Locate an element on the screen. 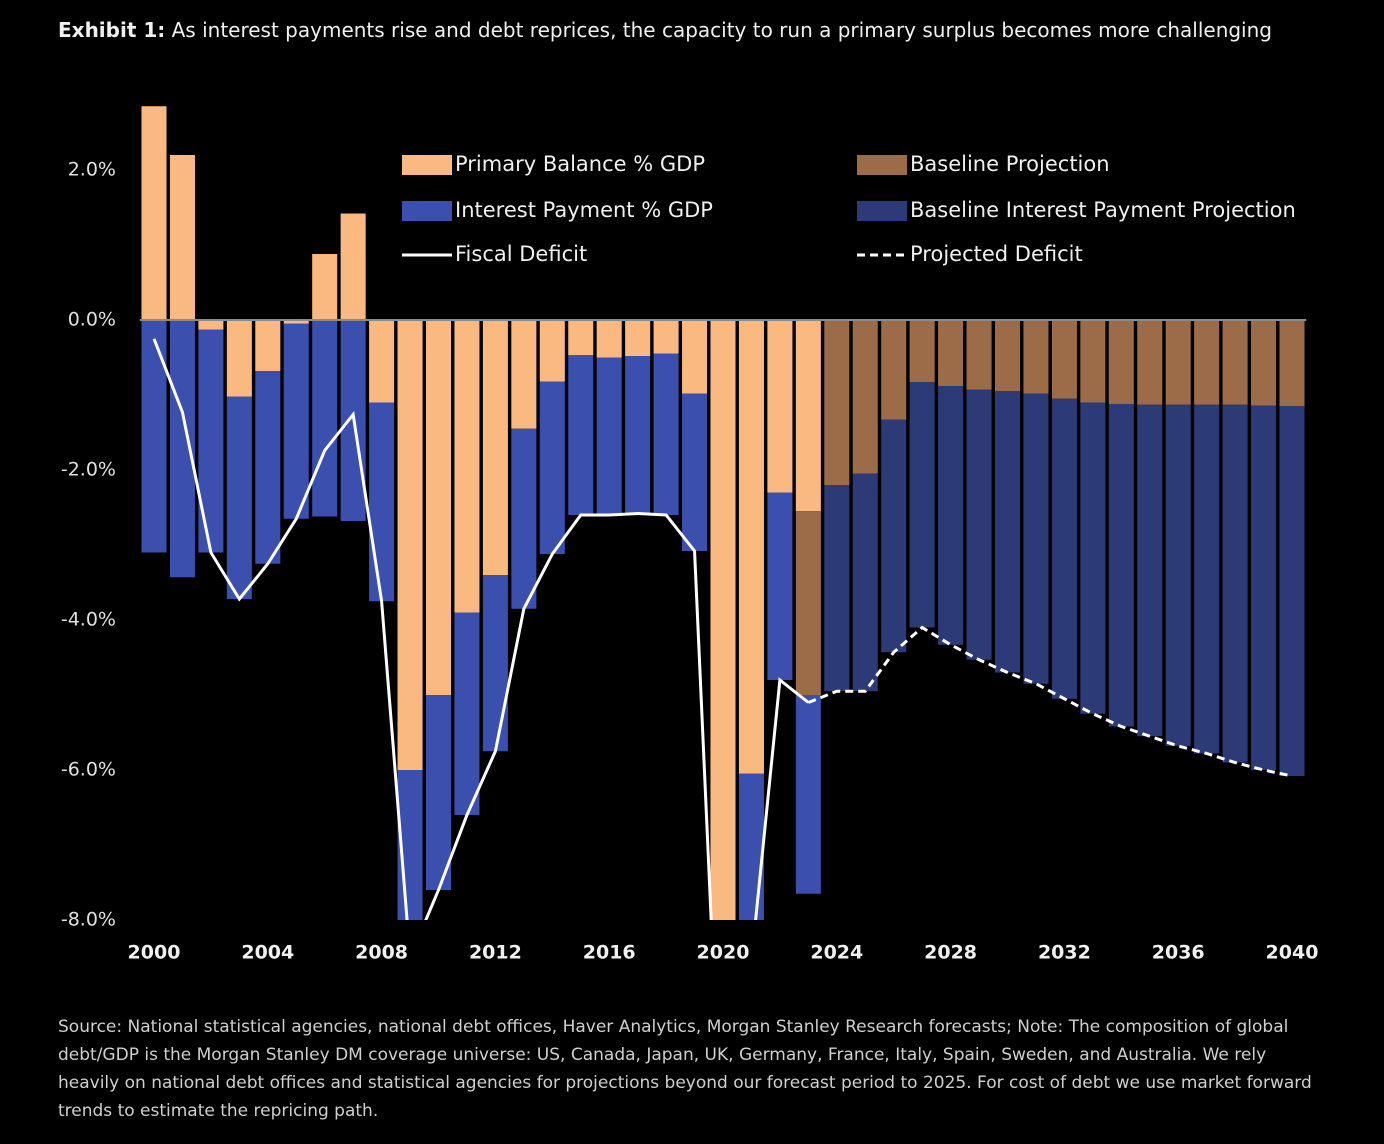  x-tick-label: 2036 is located at coordinates (1178, 953).